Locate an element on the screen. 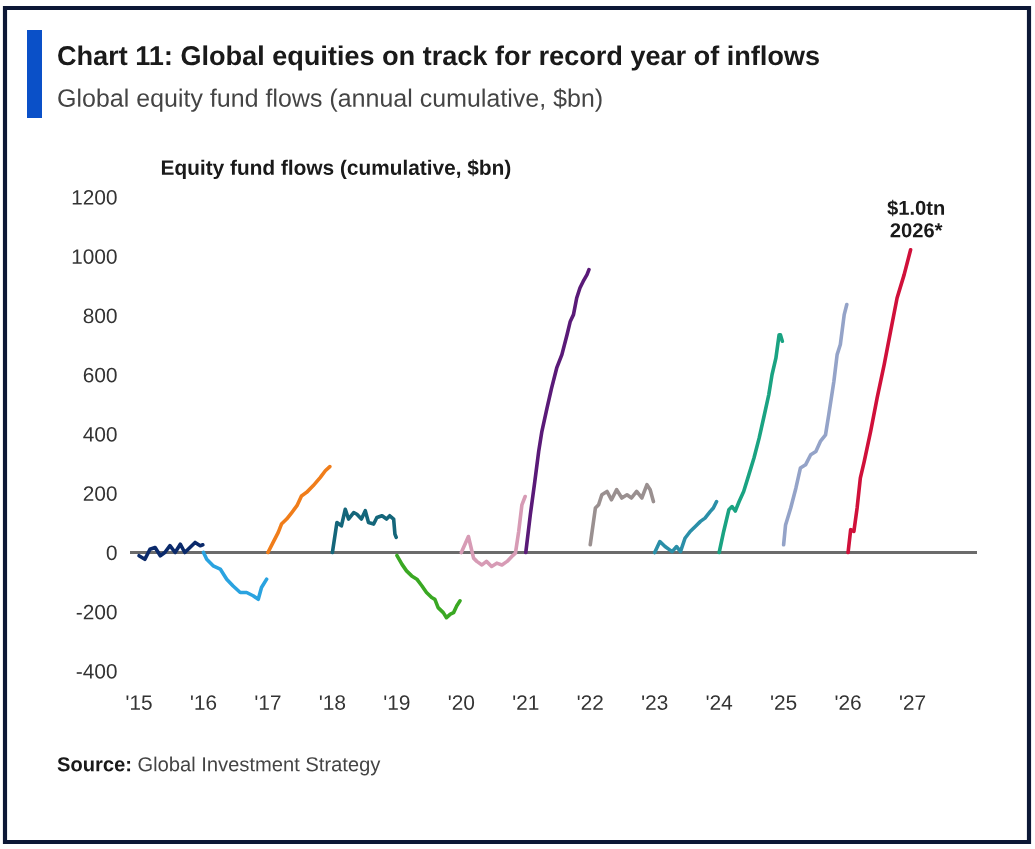 This screenshot has height=849, width=1035. y-tick-label: 600 is located at coordinates (100, 375).